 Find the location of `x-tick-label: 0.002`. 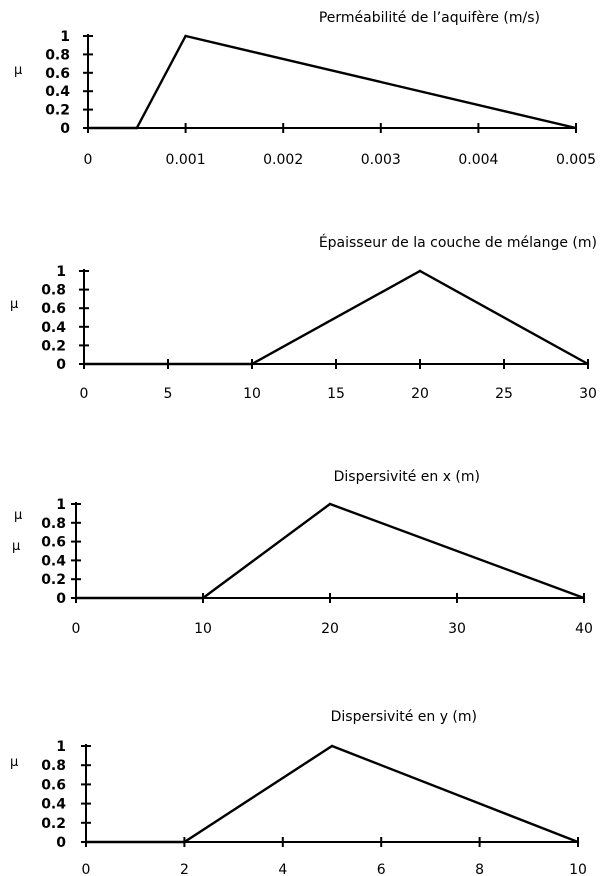

x-tick-label: 0.002 is located at coordinates (283, 160).